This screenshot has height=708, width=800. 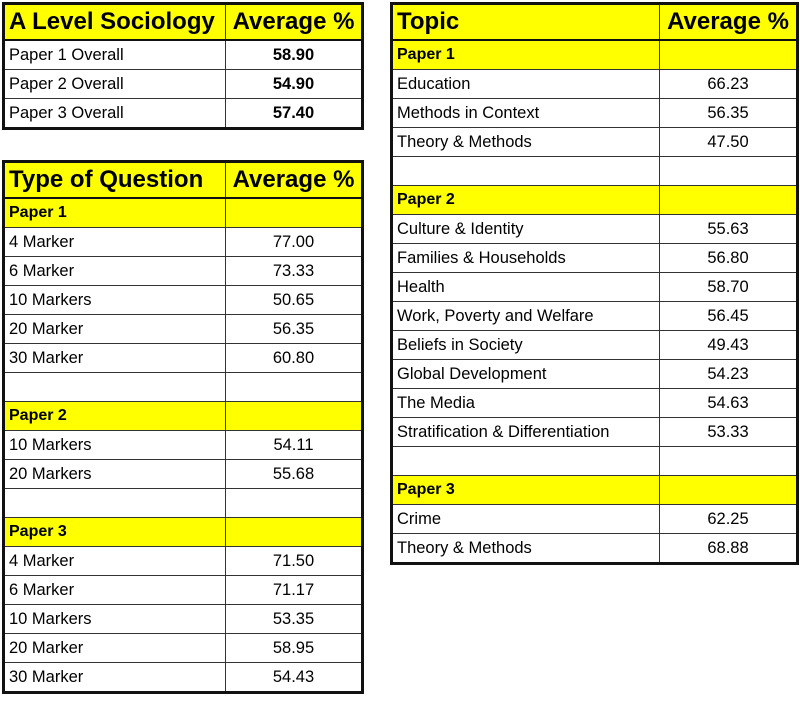 I want to click on row-value: 54.63, so click(x=728, y=403).